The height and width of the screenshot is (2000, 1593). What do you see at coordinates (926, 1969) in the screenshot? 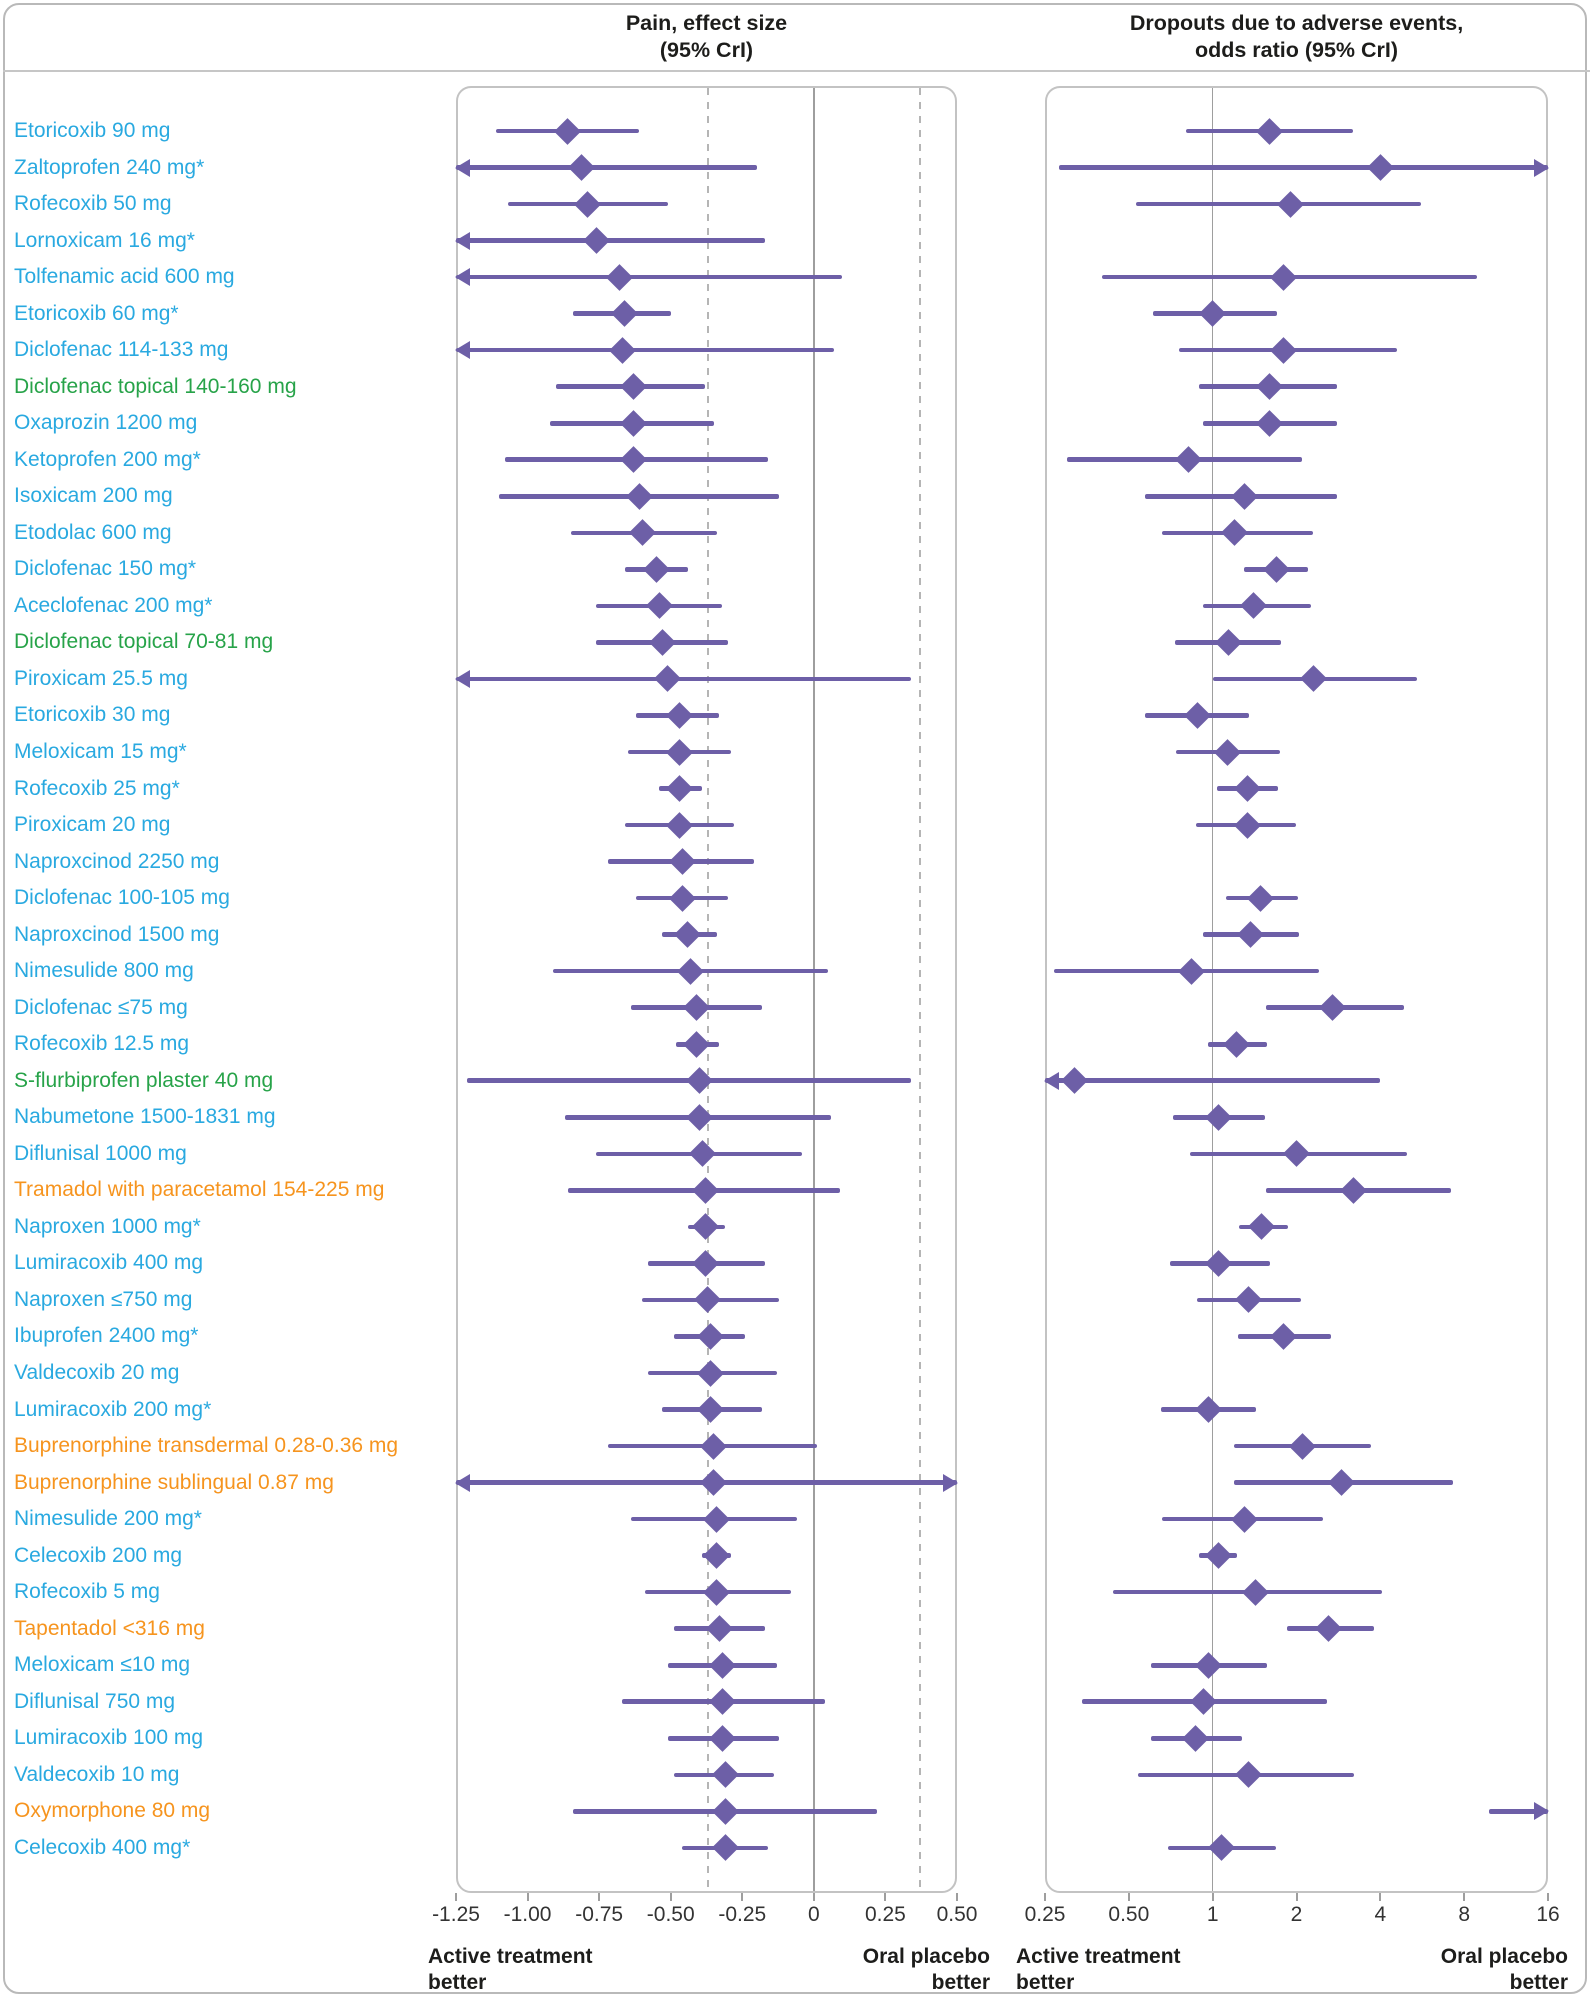
I see `pain-axis-caption-right: Oral placebo better` at bounding box center [926, 1969].